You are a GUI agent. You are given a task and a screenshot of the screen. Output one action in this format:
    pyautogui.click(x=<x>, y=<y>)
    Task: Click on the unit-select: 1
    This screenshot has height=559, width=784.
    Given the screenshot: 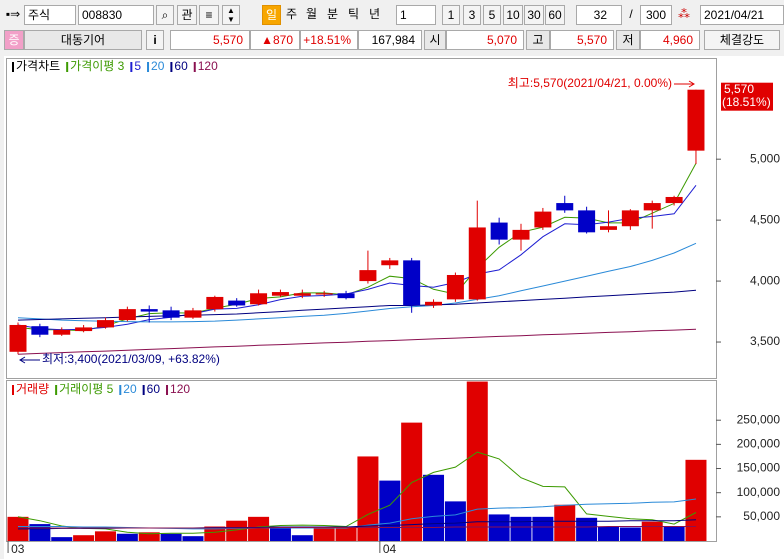 What is the action you would take?
    pyautogui.click(x=416, y=15)
    